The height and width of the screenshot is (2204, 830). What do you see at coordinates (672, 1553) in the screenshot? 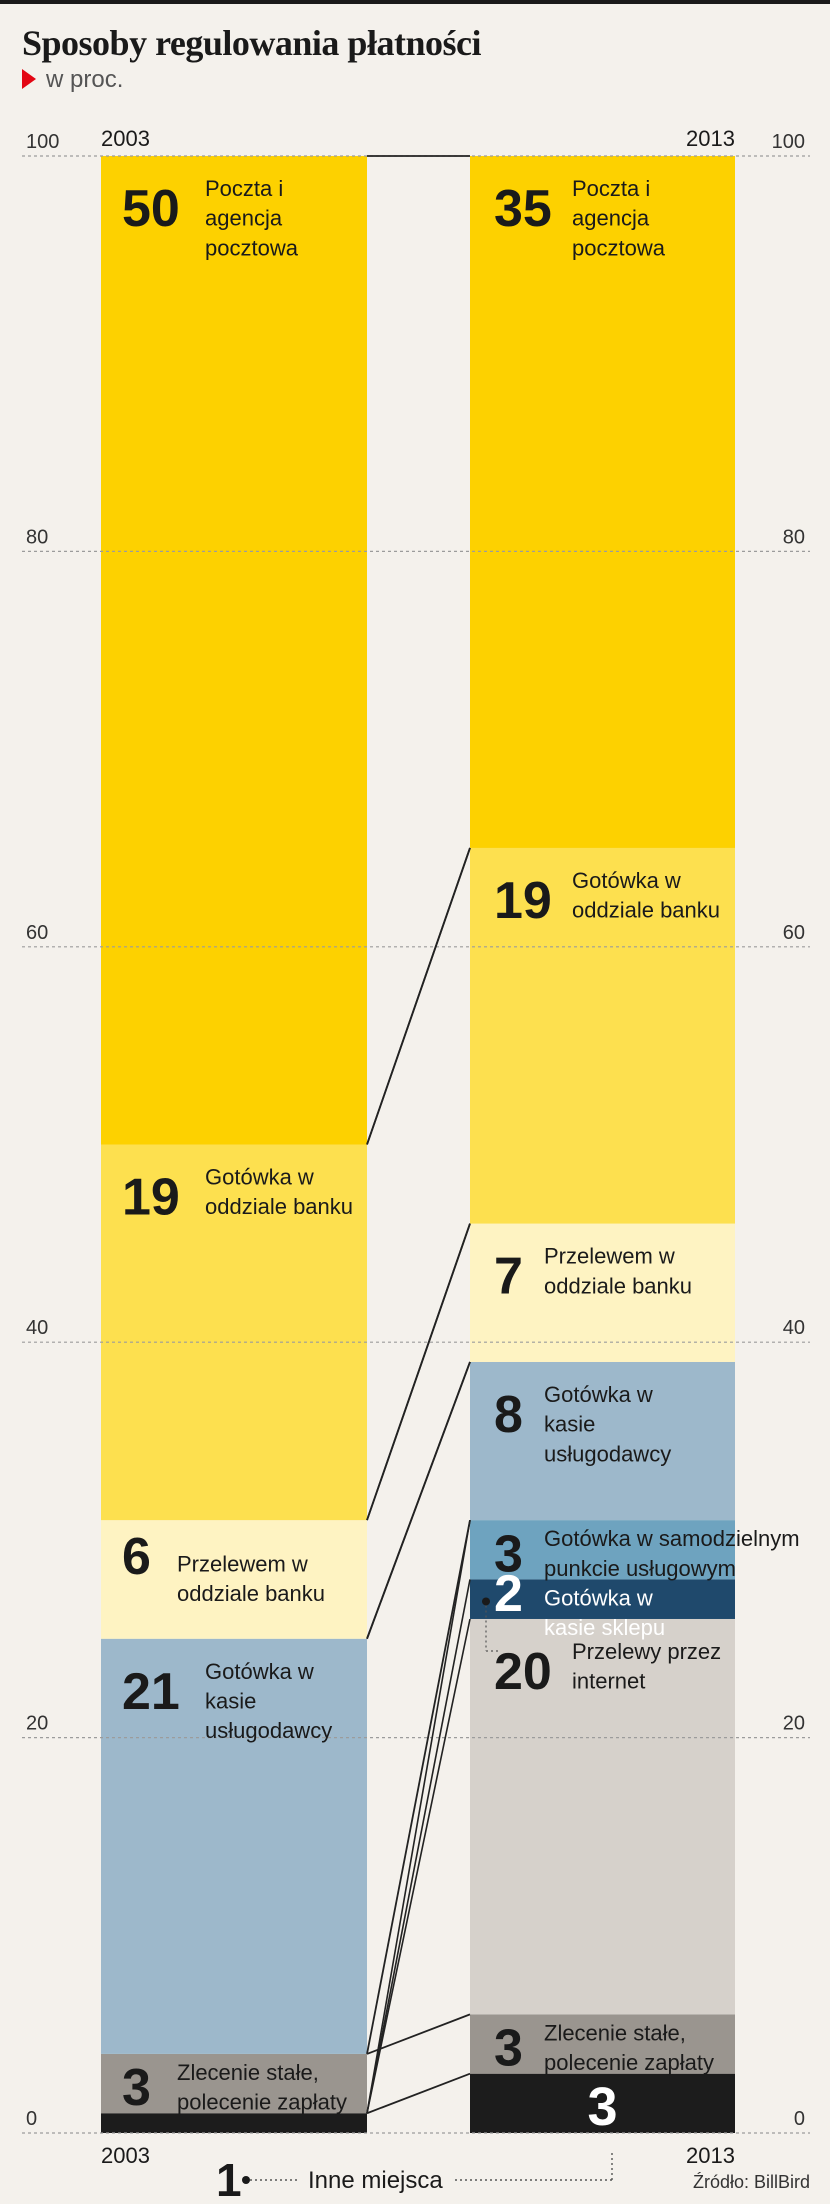
I see `data-label-category: Gotówka w samodzielnym punkcie usługowym` at bounding box center [672, 1553].